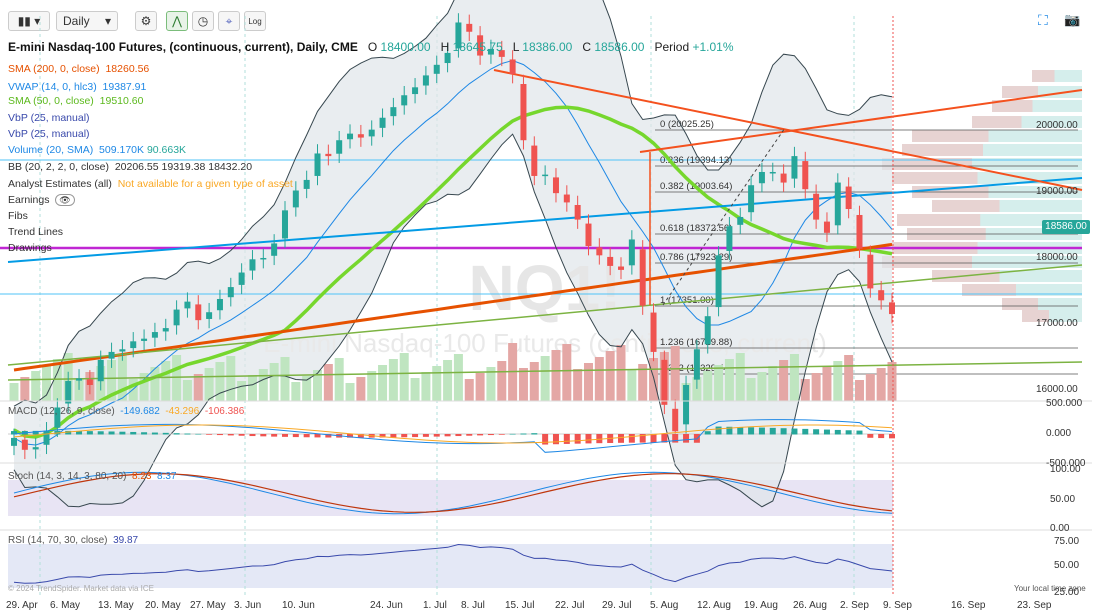 The height and width of the screenshot is (613, 1100). What do you see at coordinates (386, 605) in the screenshot?
I see `time-axis-label: 24. Jun` at bounding box center [386, 605].